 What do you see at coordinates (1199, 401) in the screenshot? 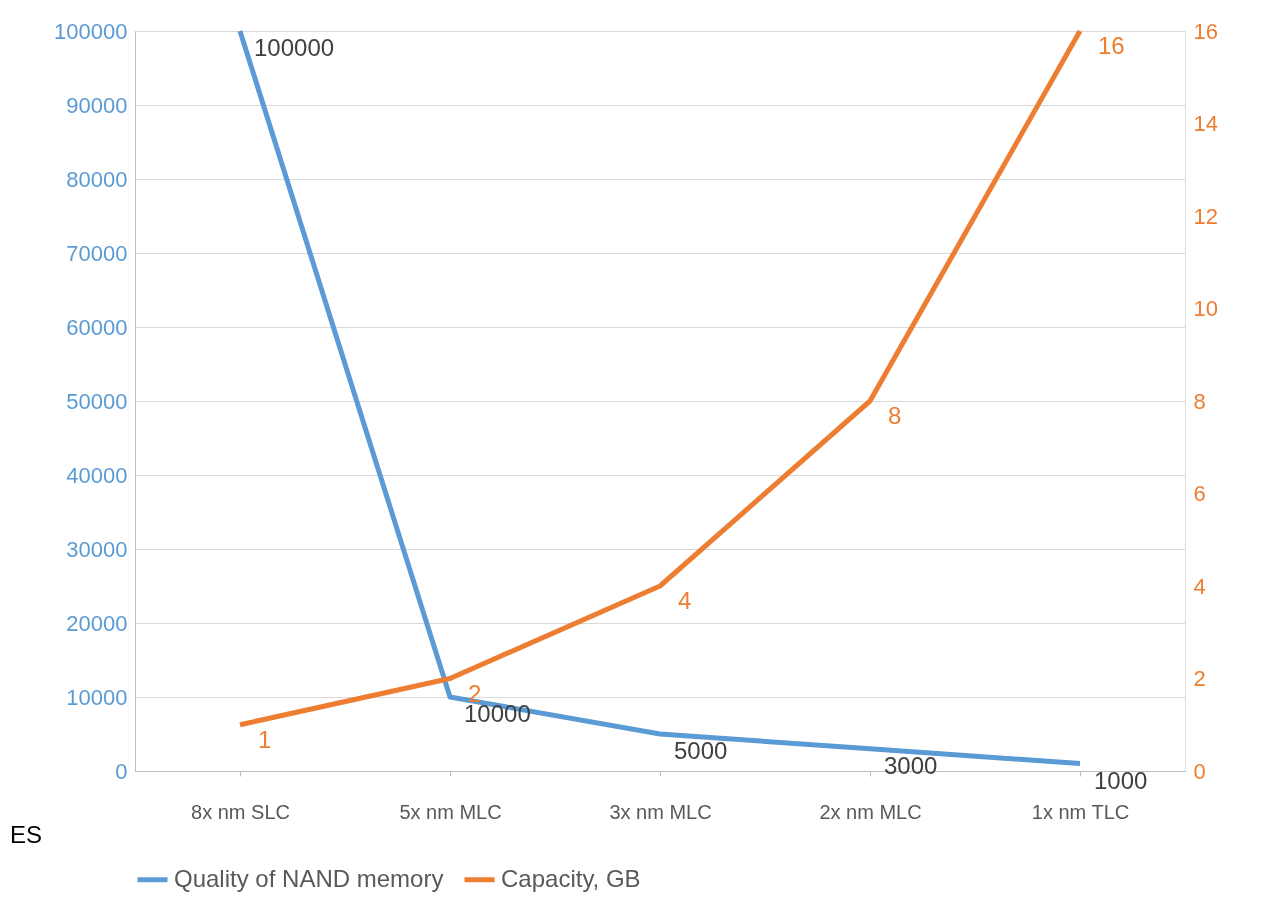
I see `y2-tick-label: 8` at bounding box center [1199, 401].